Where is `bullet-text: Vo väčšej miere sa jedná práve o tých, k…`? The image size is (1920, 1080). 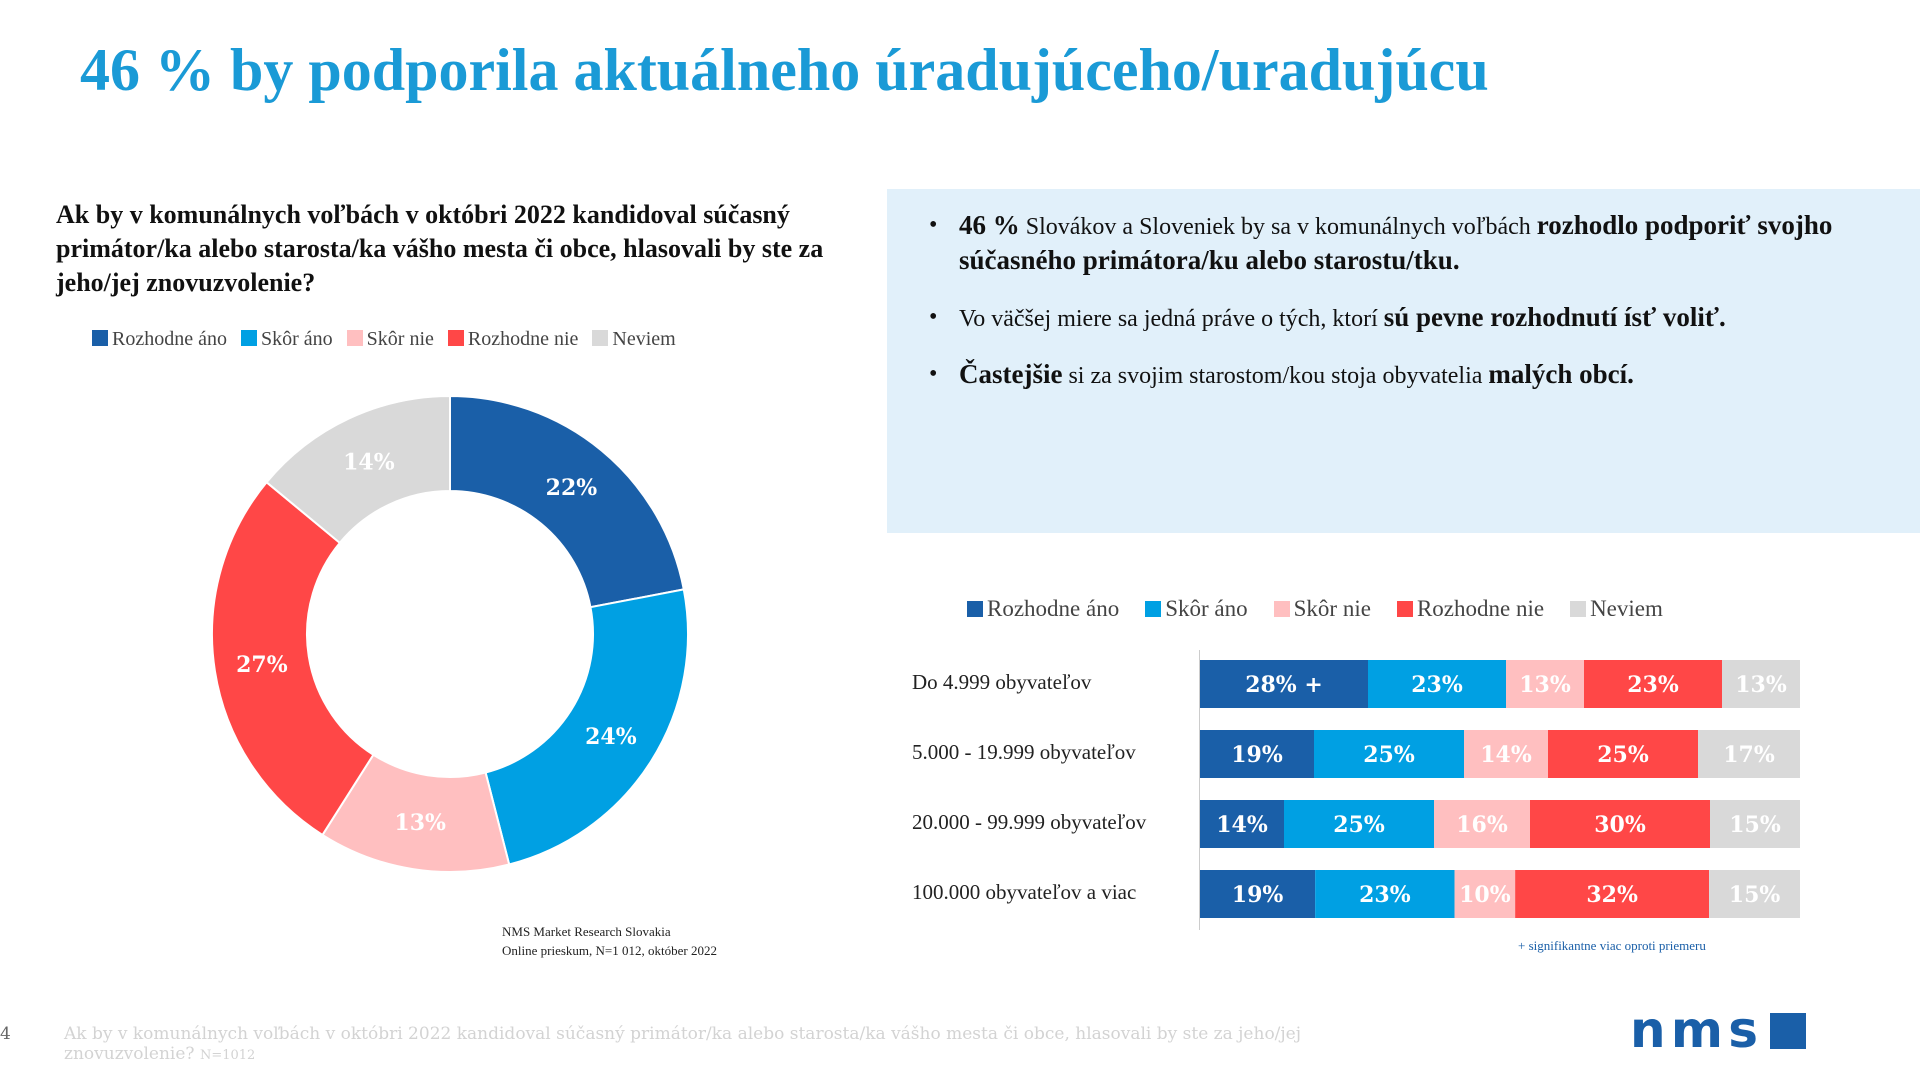
bullet-text: Vo väčšej miere sa jedná práve o tých, k… is located at coordinates (1171, 319).